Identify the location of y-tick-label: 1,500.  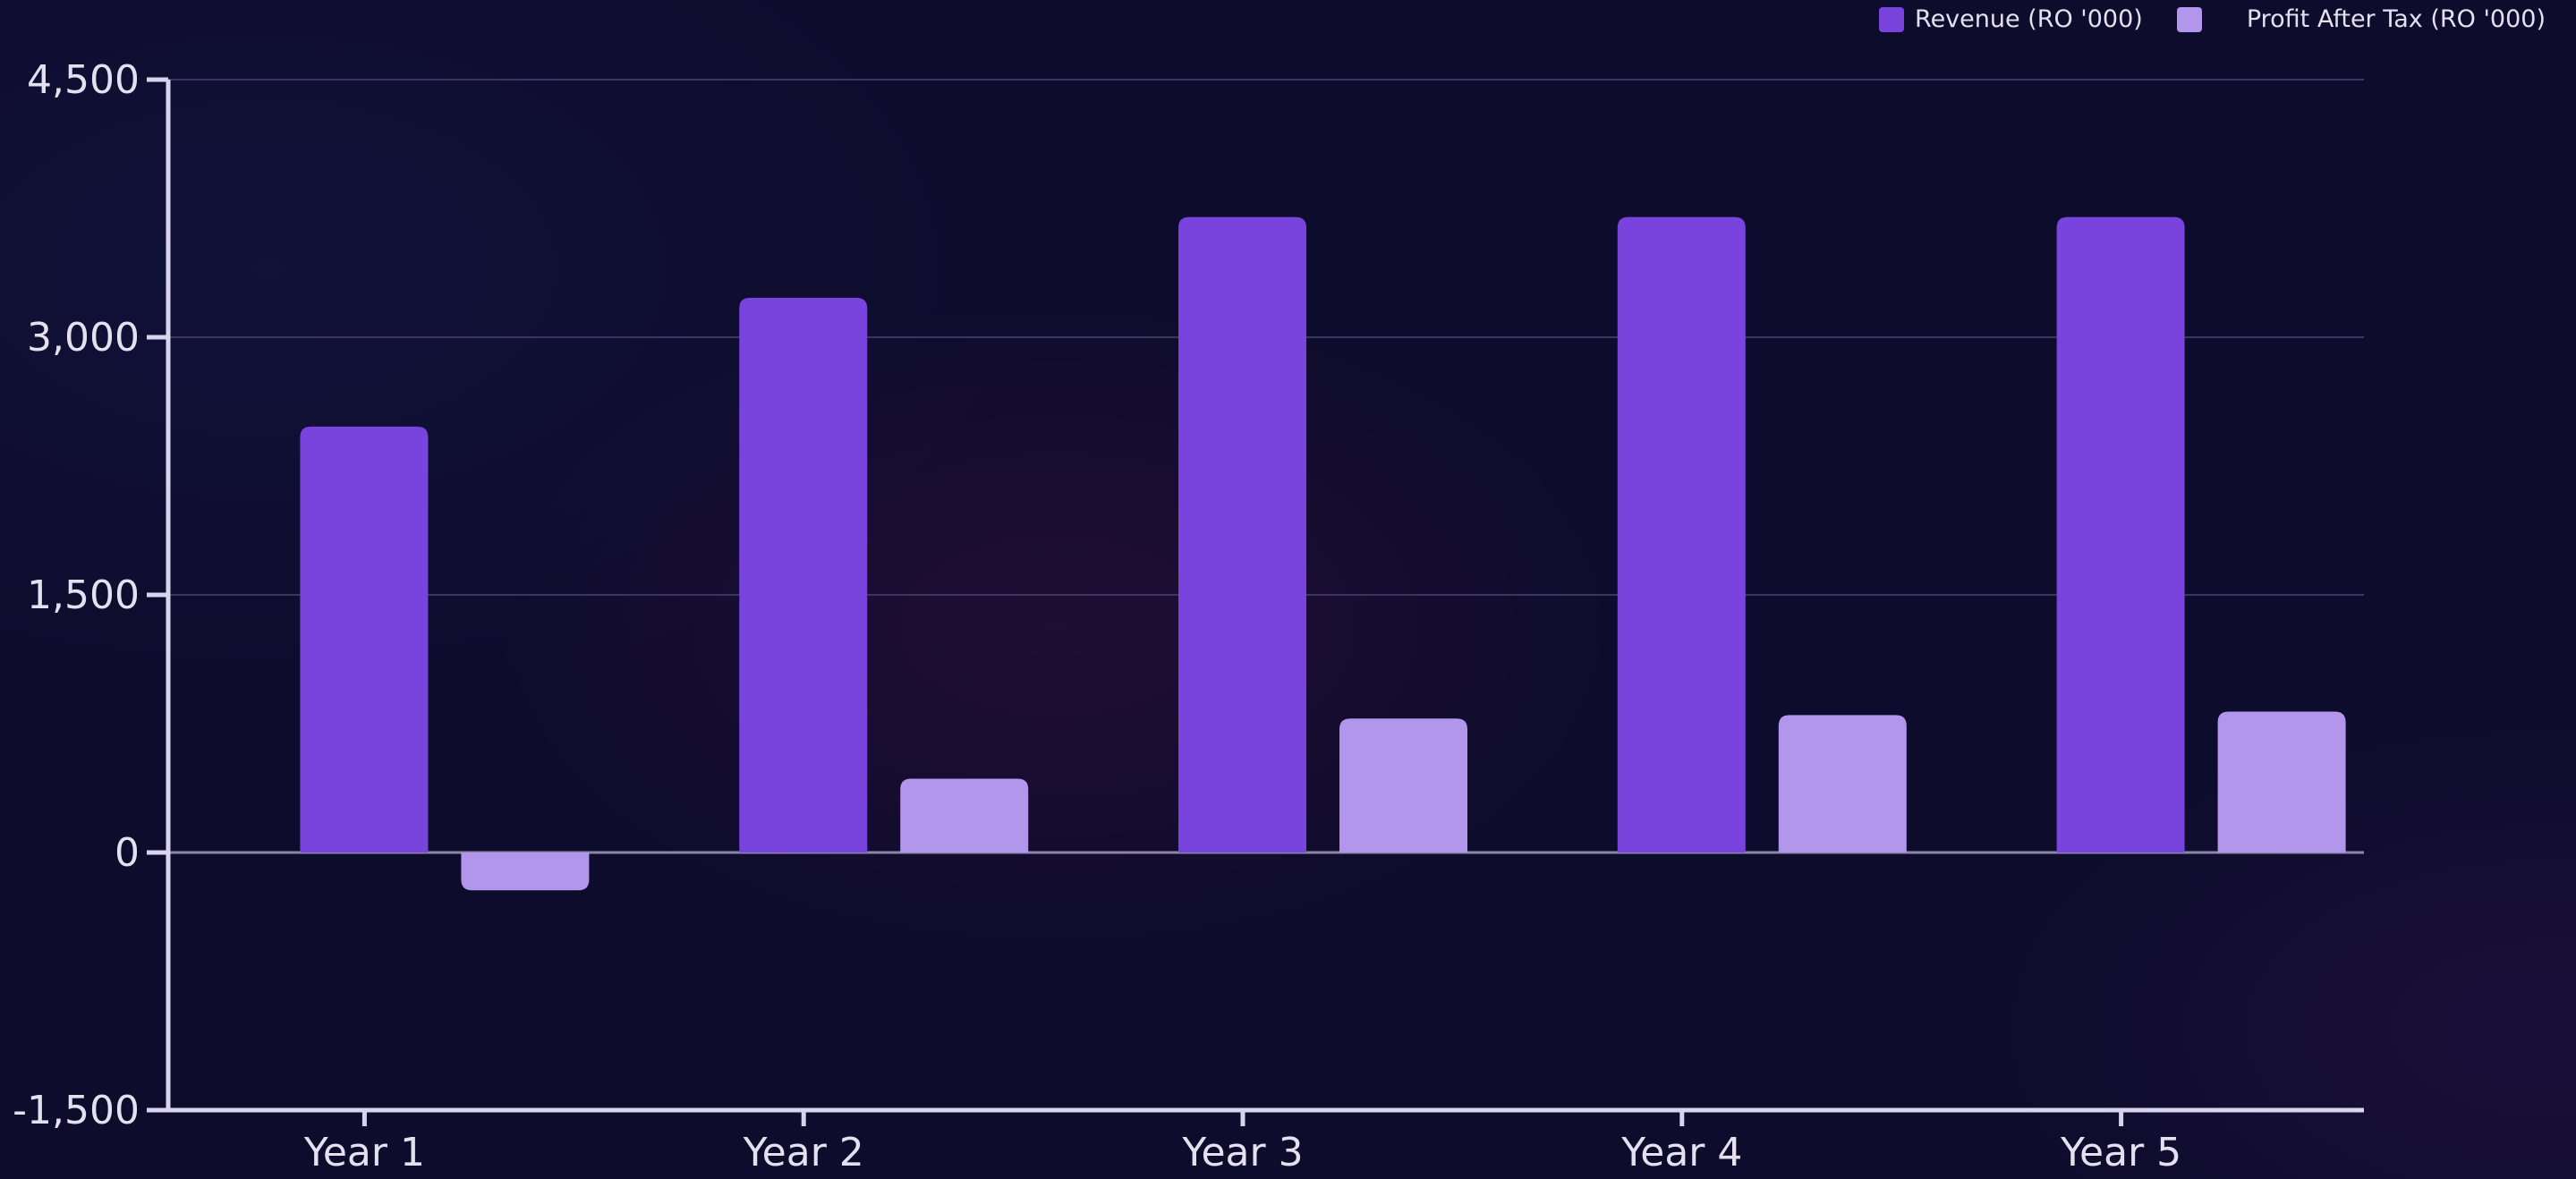
(83, 596).